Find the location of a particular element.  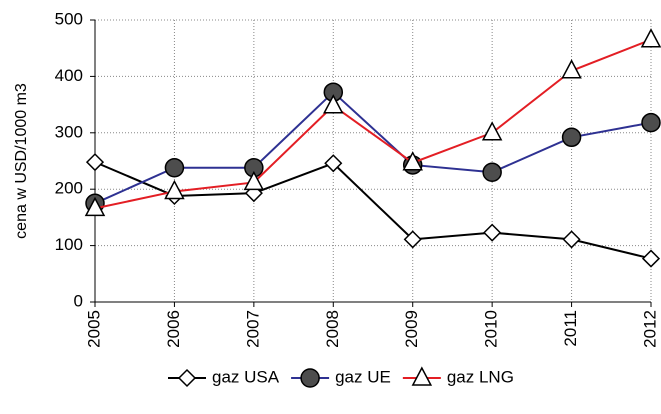

x-tick-label: 2009 is located at coordinates (411, 329).